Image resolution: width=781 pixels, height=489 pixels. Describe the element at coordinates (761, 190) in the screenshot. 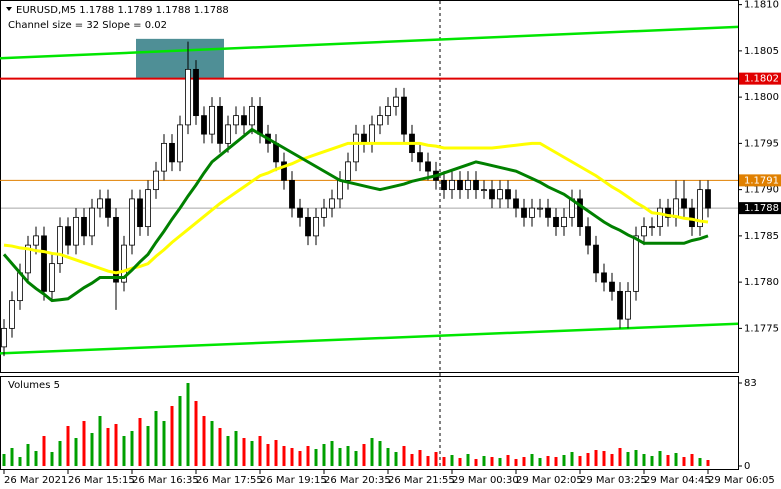

I see `y-tick-label: 1.1790` at that location.